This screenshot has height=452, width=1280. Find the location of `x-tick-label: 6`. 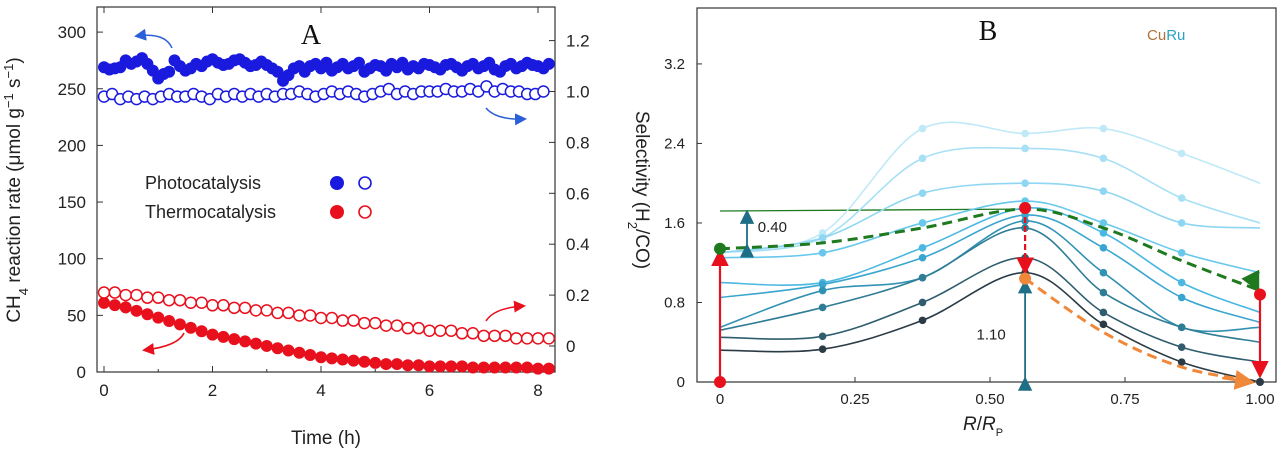

x-tick-label: 6 is located at coordinates (429, 390).